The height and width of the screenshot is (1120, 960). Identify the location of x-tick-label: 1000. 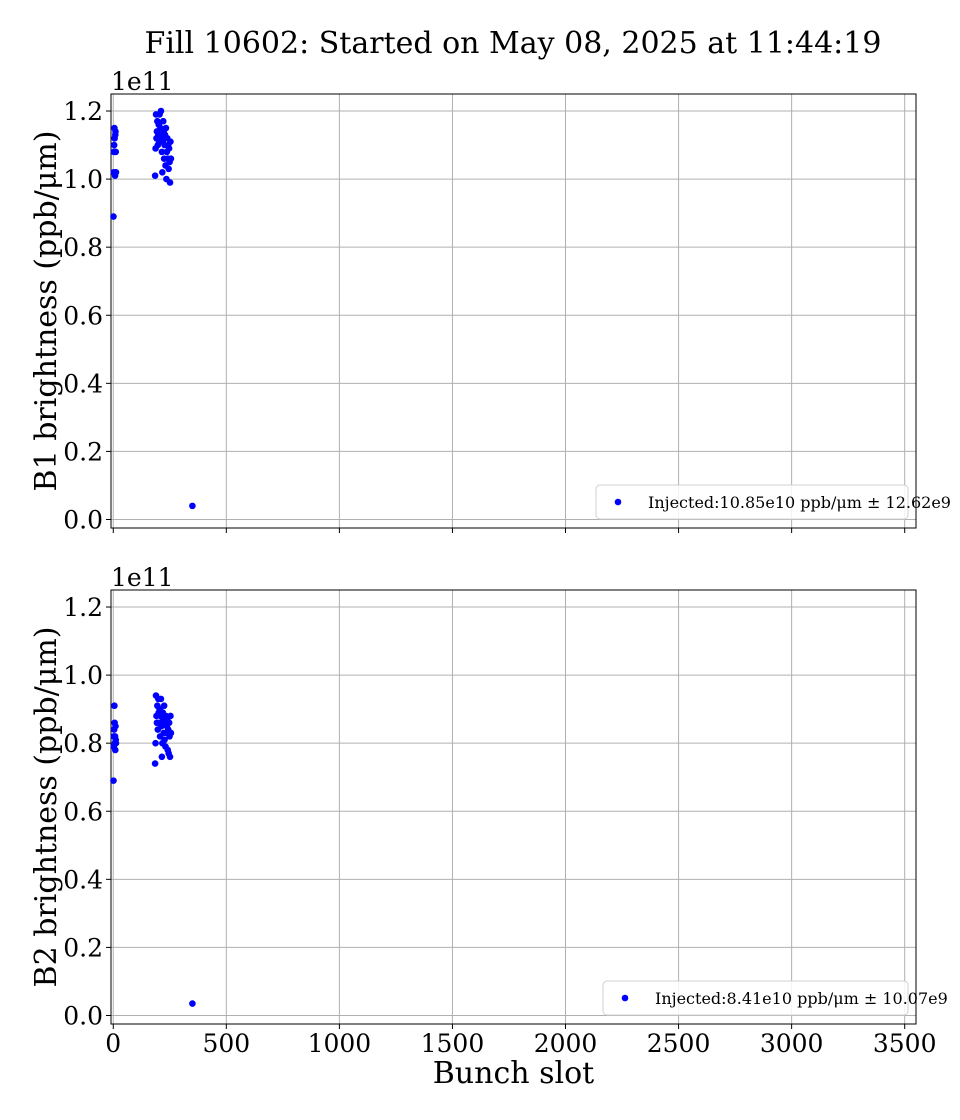
(340, 1043).